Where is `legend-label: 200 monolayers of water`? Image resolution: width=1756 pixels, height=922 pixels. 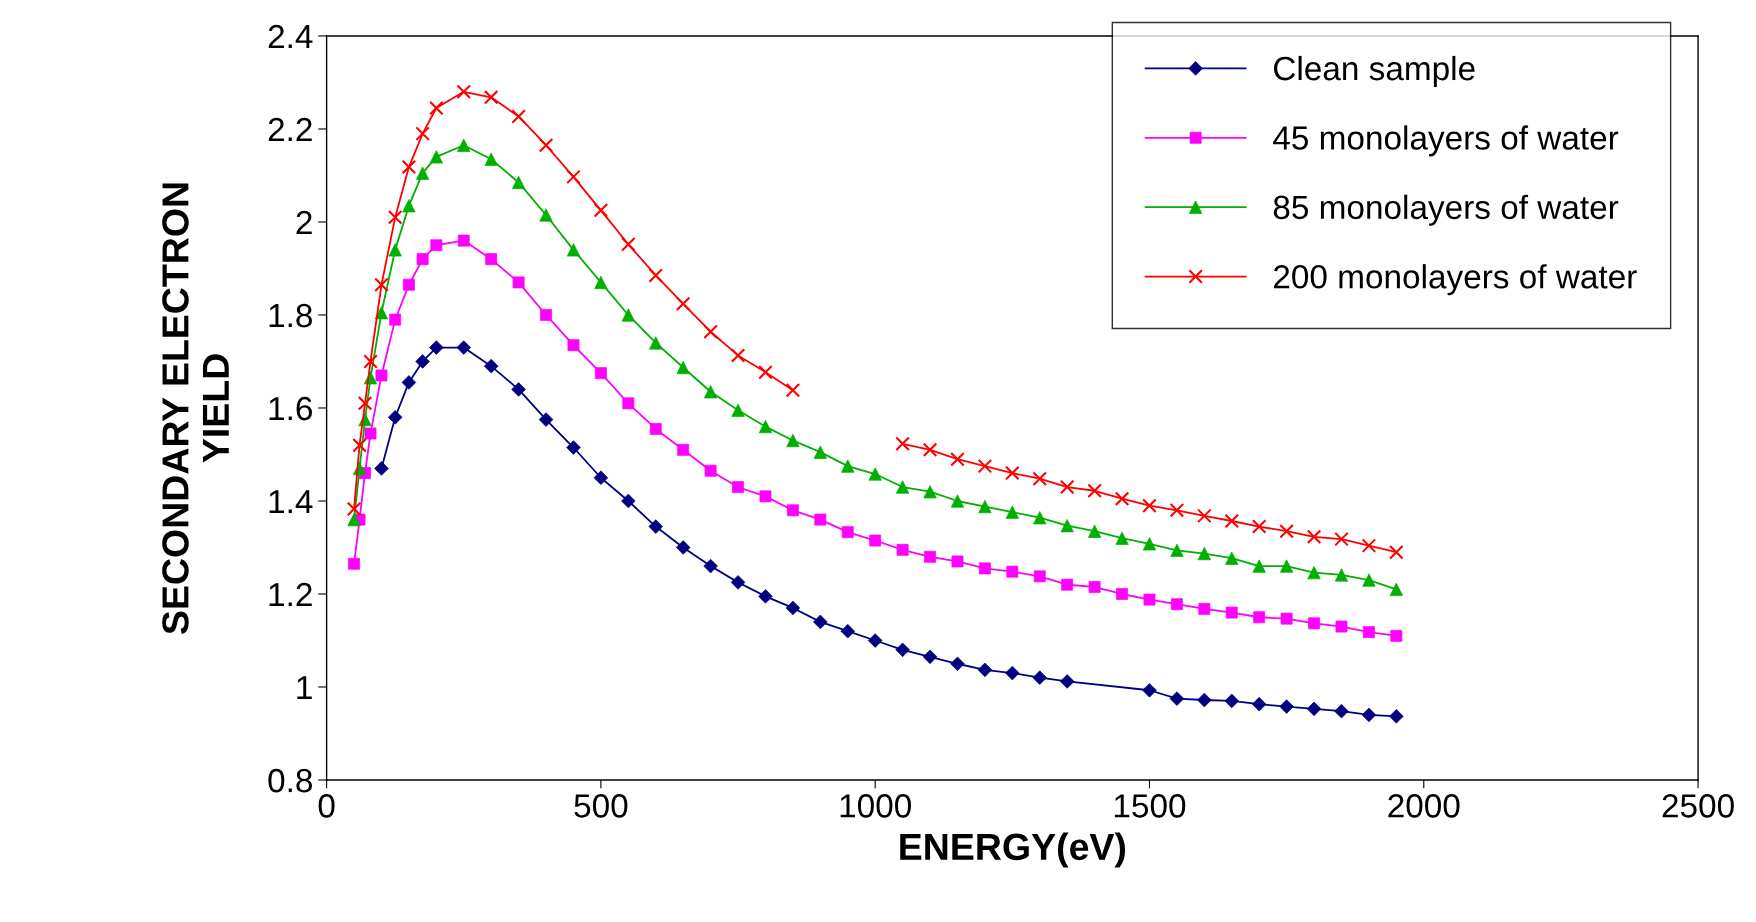
legend-label: 200 monolayers of water is located at coordinates (1455, 280).